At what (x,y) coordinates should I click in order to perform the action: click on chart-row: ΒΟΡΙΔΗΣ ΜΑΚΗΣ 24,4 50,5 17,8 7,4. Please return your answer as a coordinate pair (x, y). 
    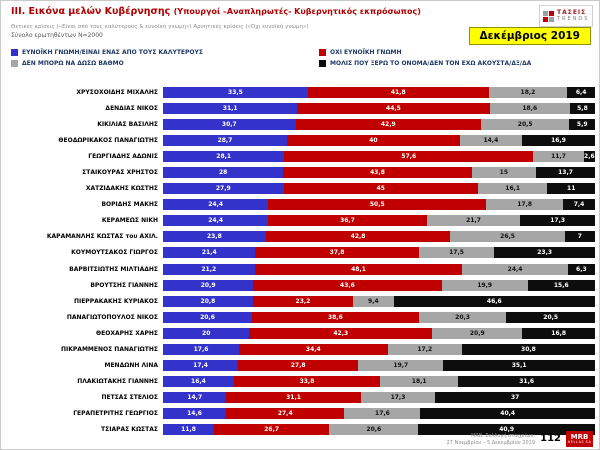
    Looking at the image, I should click on (302, 205).